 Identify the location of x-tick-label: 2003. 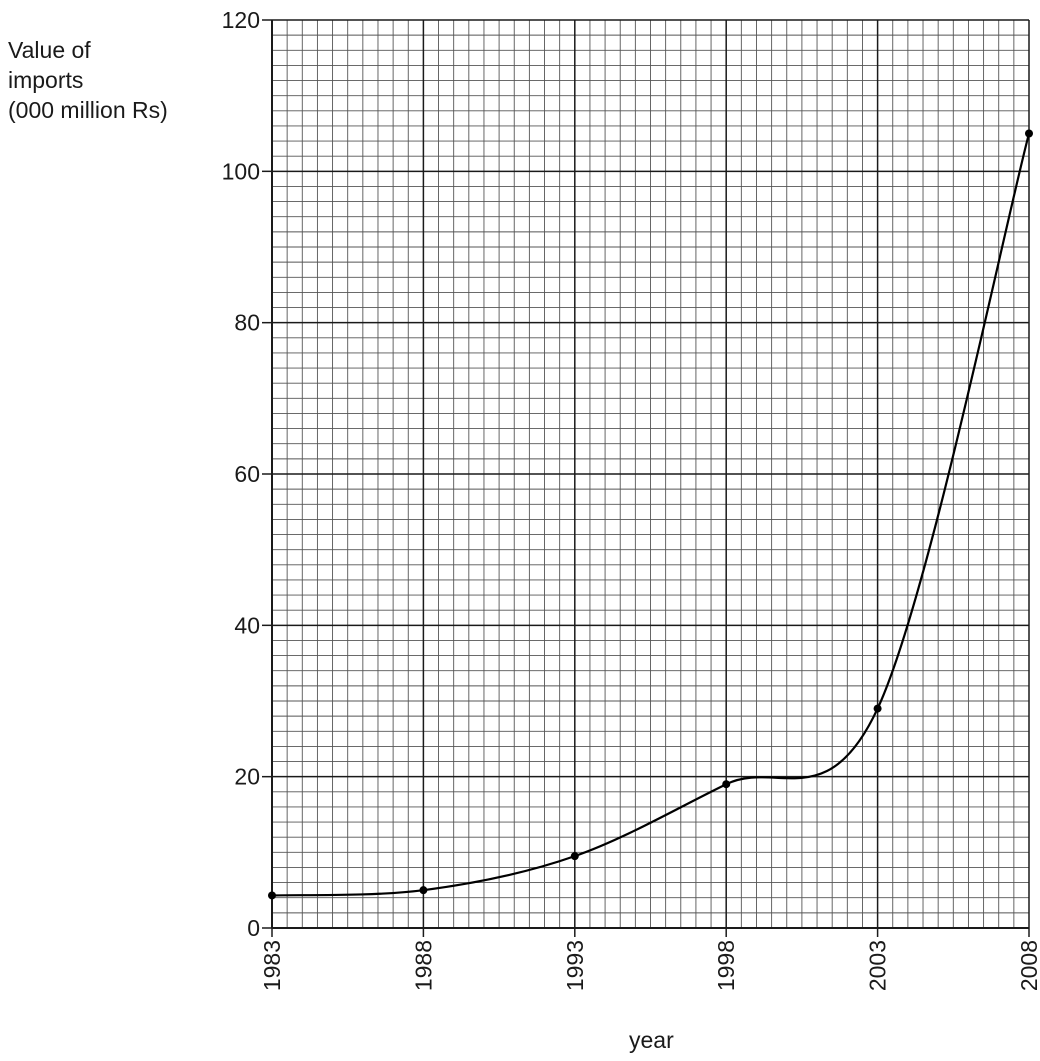
(878, 965).